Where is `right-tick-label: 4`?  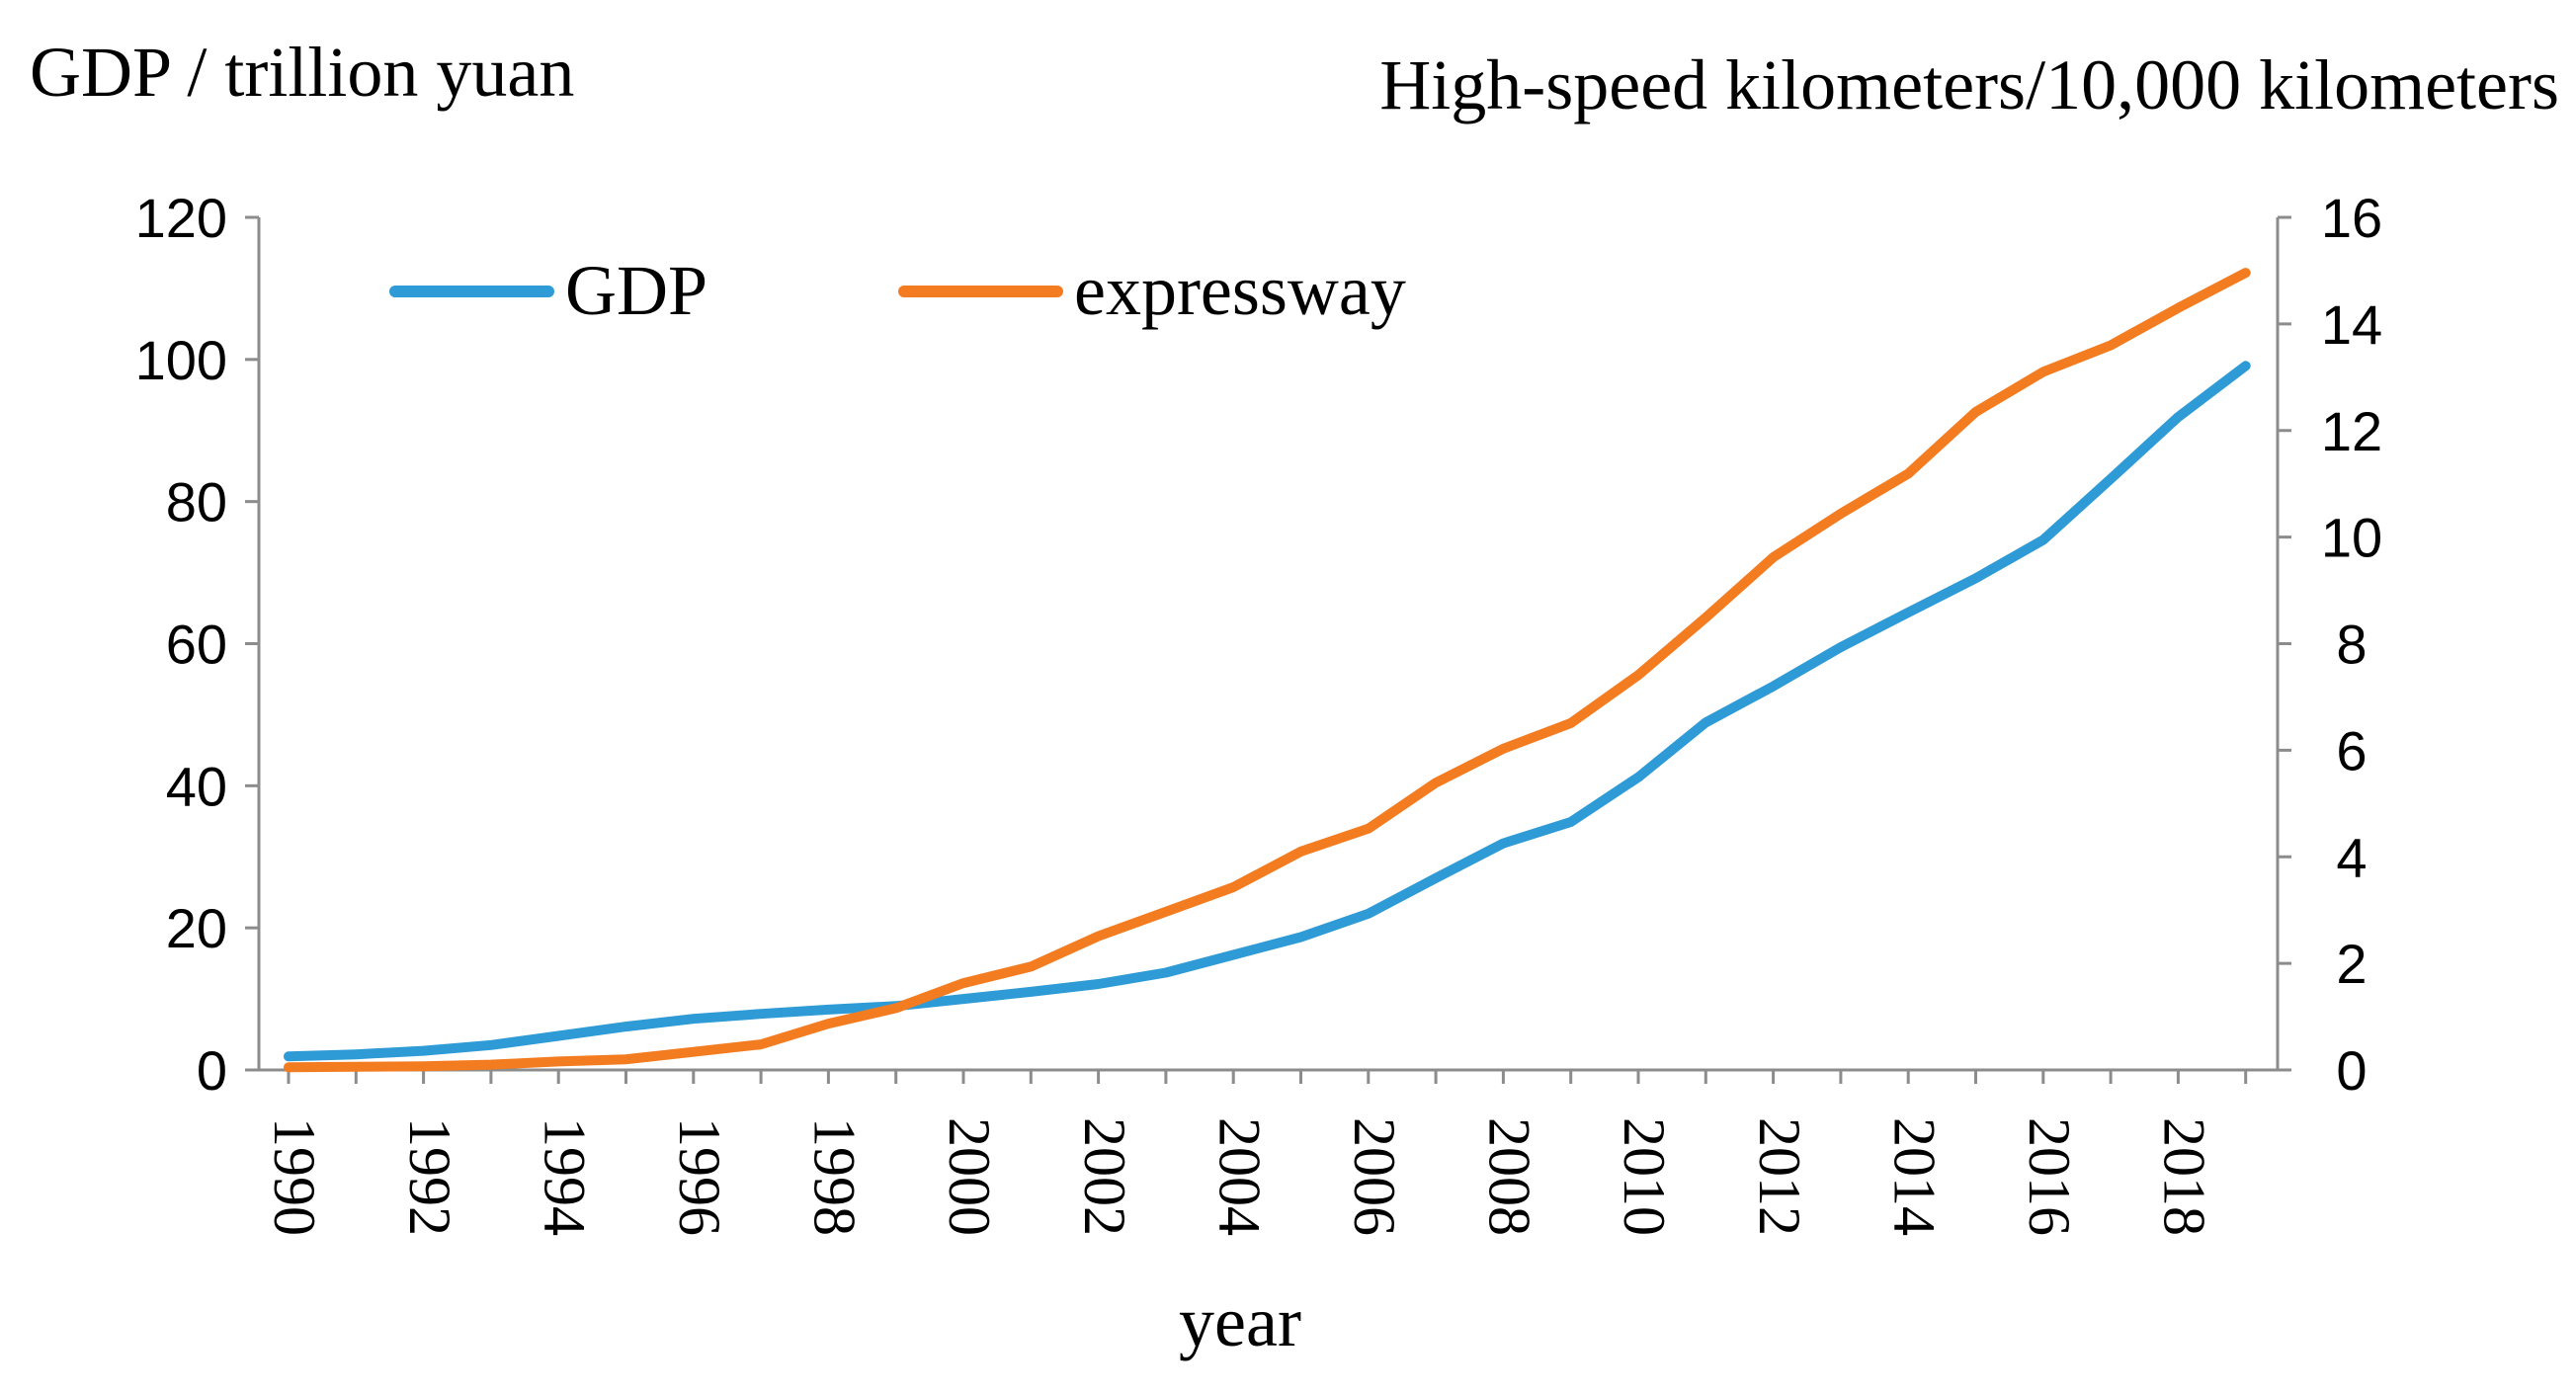
right-tick-label: 4 is located at coordinates (2351, 857).